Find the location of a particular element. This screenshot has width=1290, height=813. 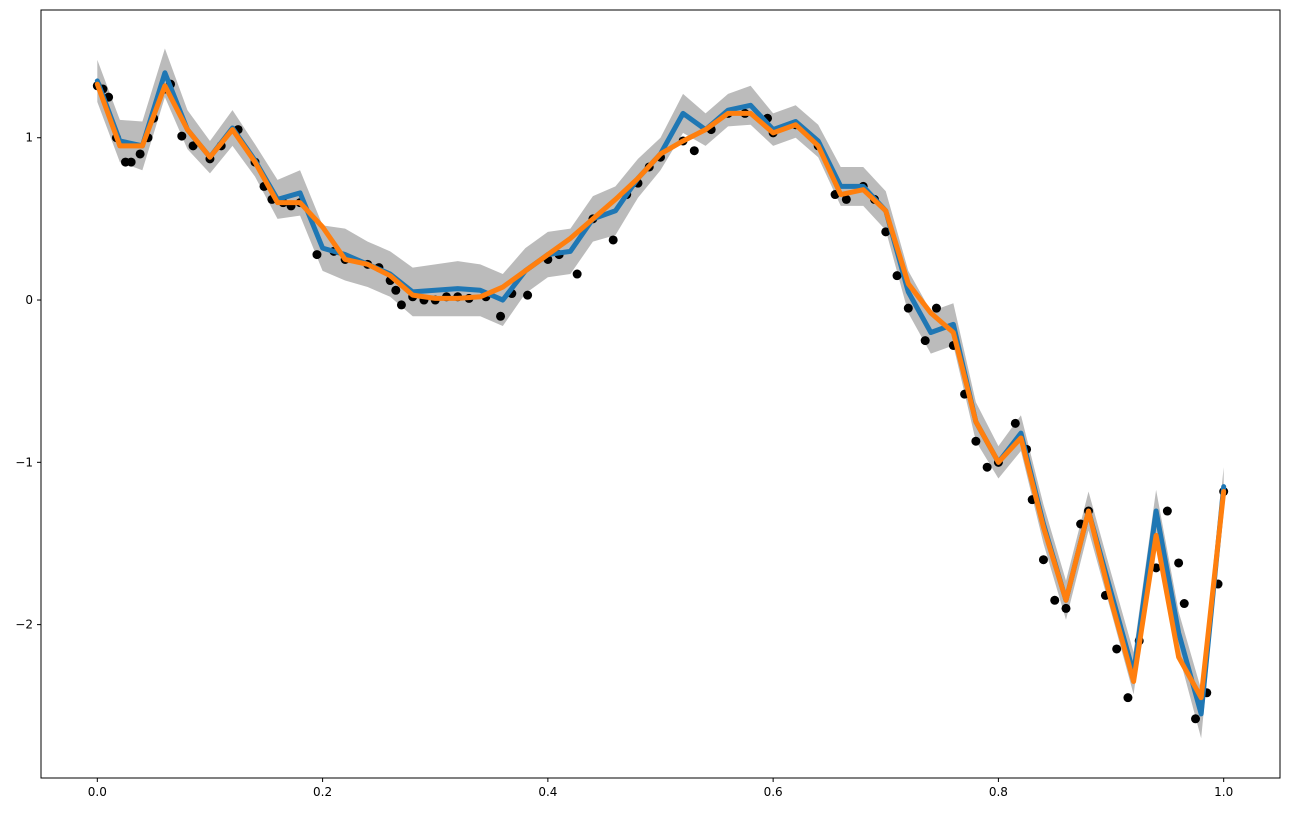

y-tick-label: −2 is located at coordinates (24, 625).